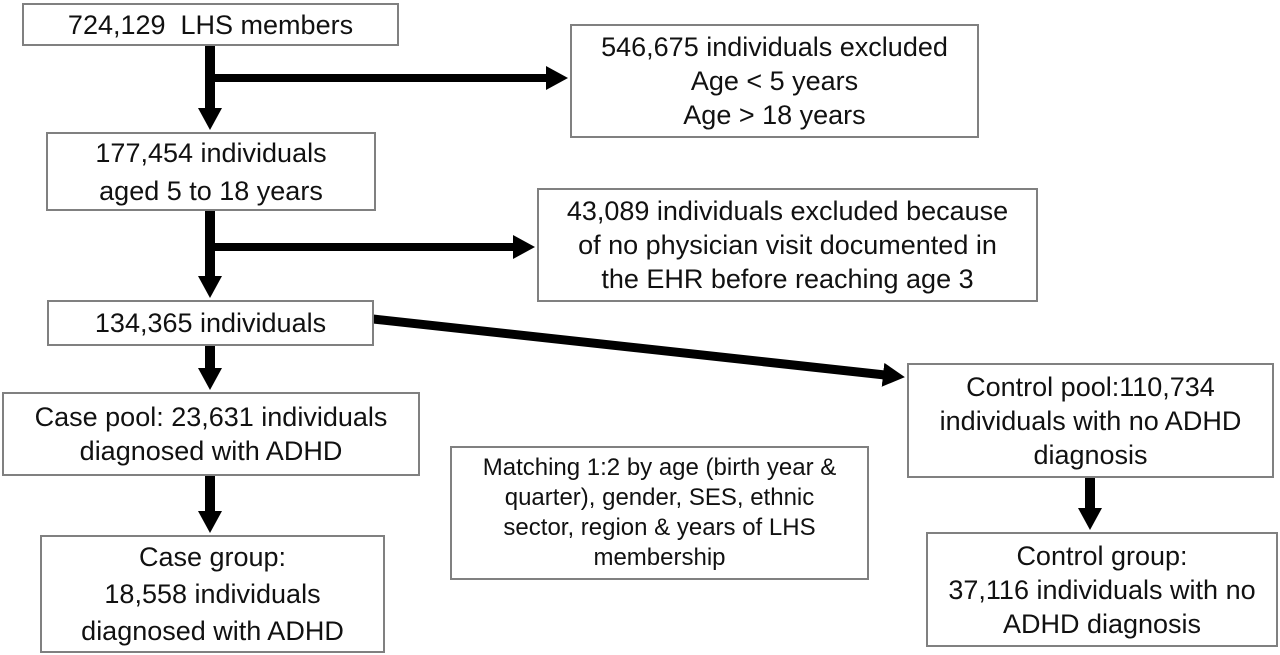 The width and height of the screenshot is (1280, 655). I want to click on box-lhs-members: 724,129 LHS members, so click(210, 24).